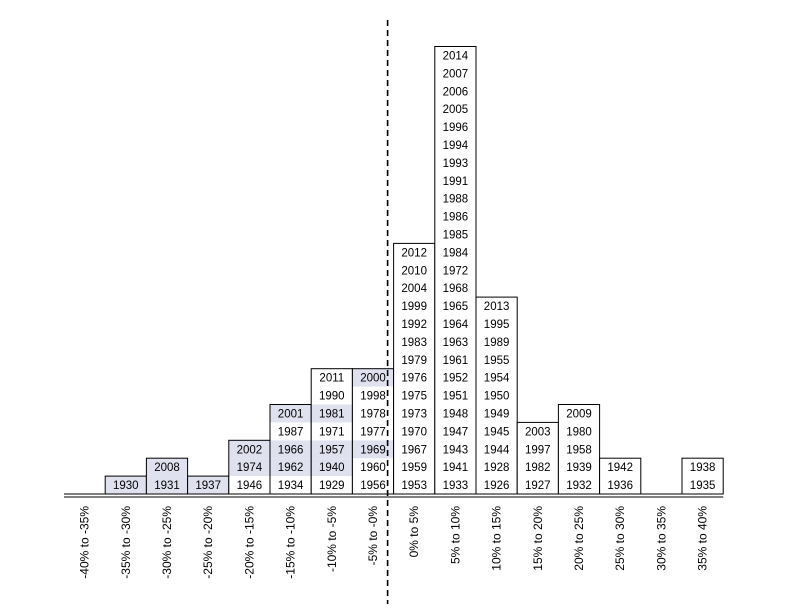 This screenshot has width=792, height=612. I want to click on year-label: 1962, so click(291, 468).